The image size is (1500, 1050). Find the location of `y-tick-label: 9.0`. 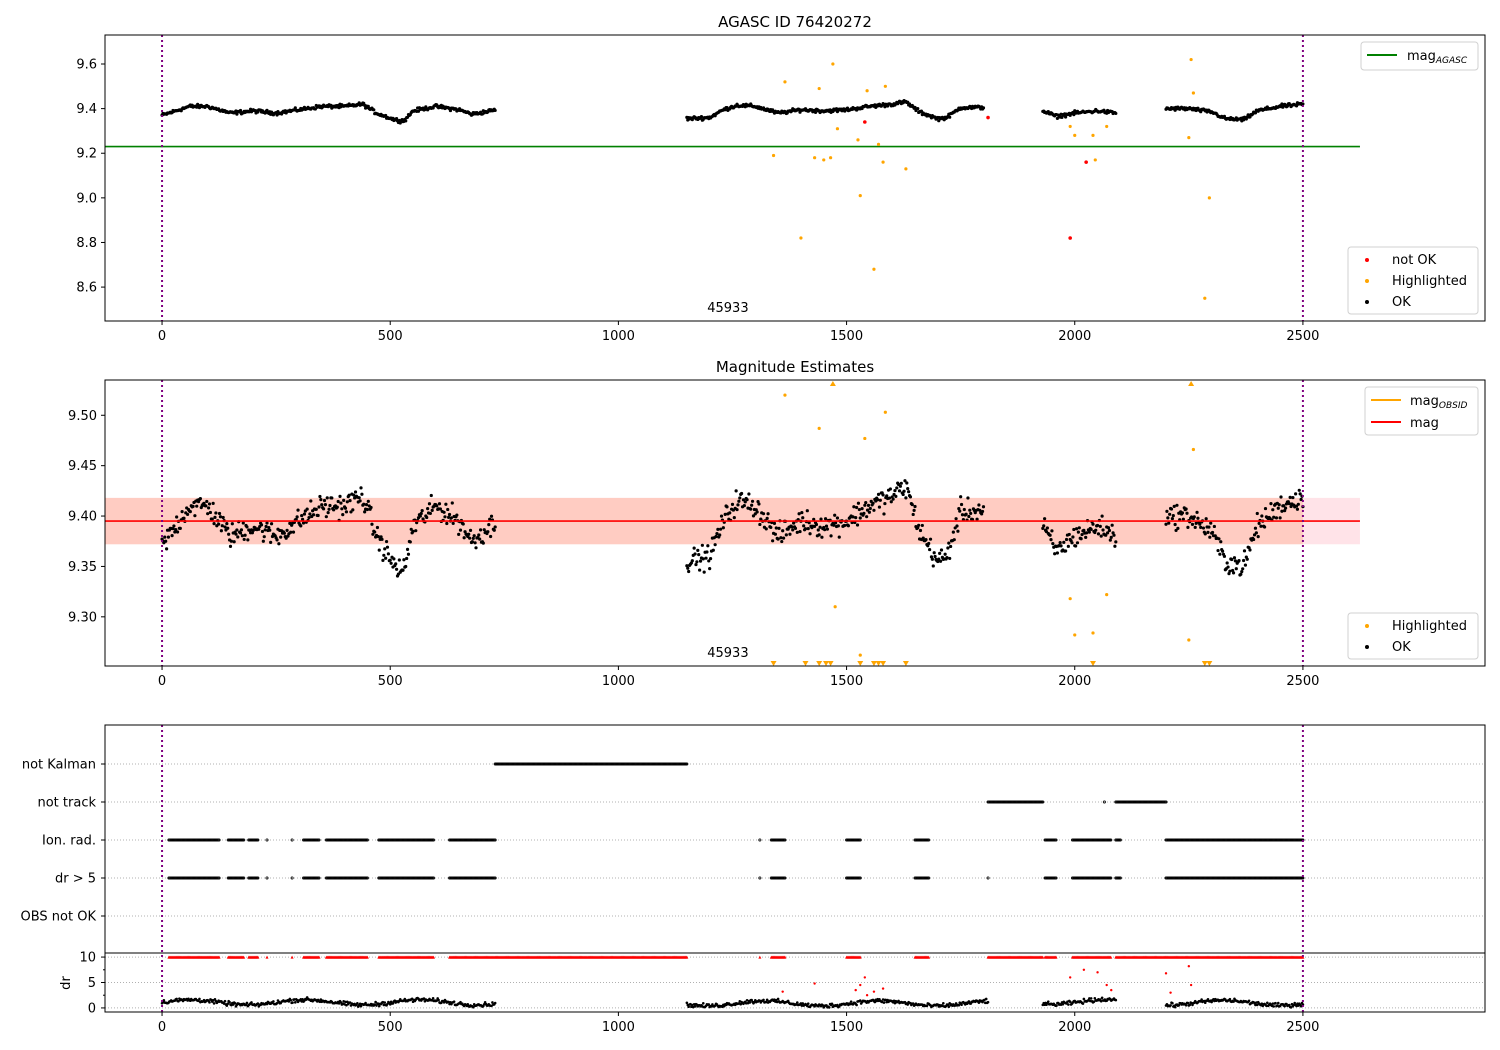

y-tick-label: 9.0 is located at coordinates (86, 198).